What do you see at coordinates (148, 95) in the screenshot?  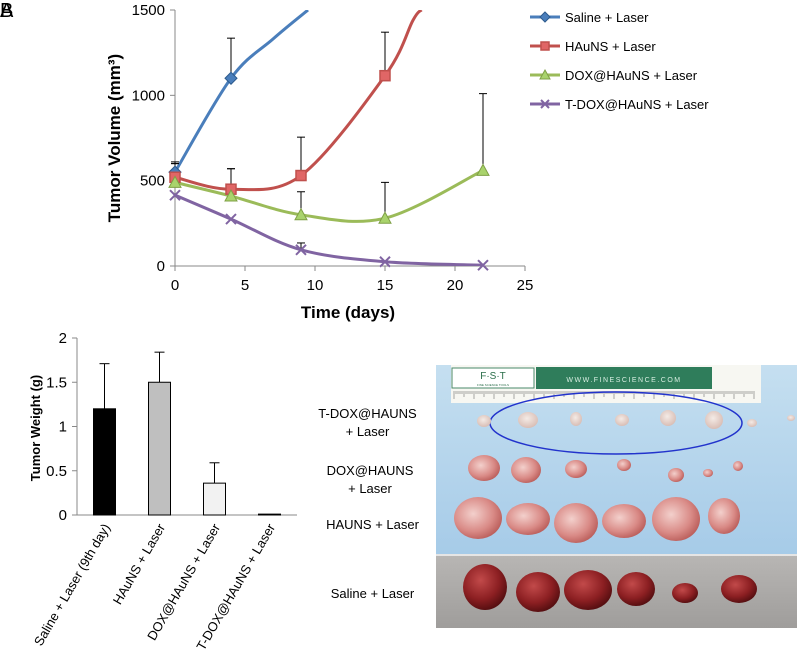 I see `y-tick-label: 1000` at bounding box center [148, 95].